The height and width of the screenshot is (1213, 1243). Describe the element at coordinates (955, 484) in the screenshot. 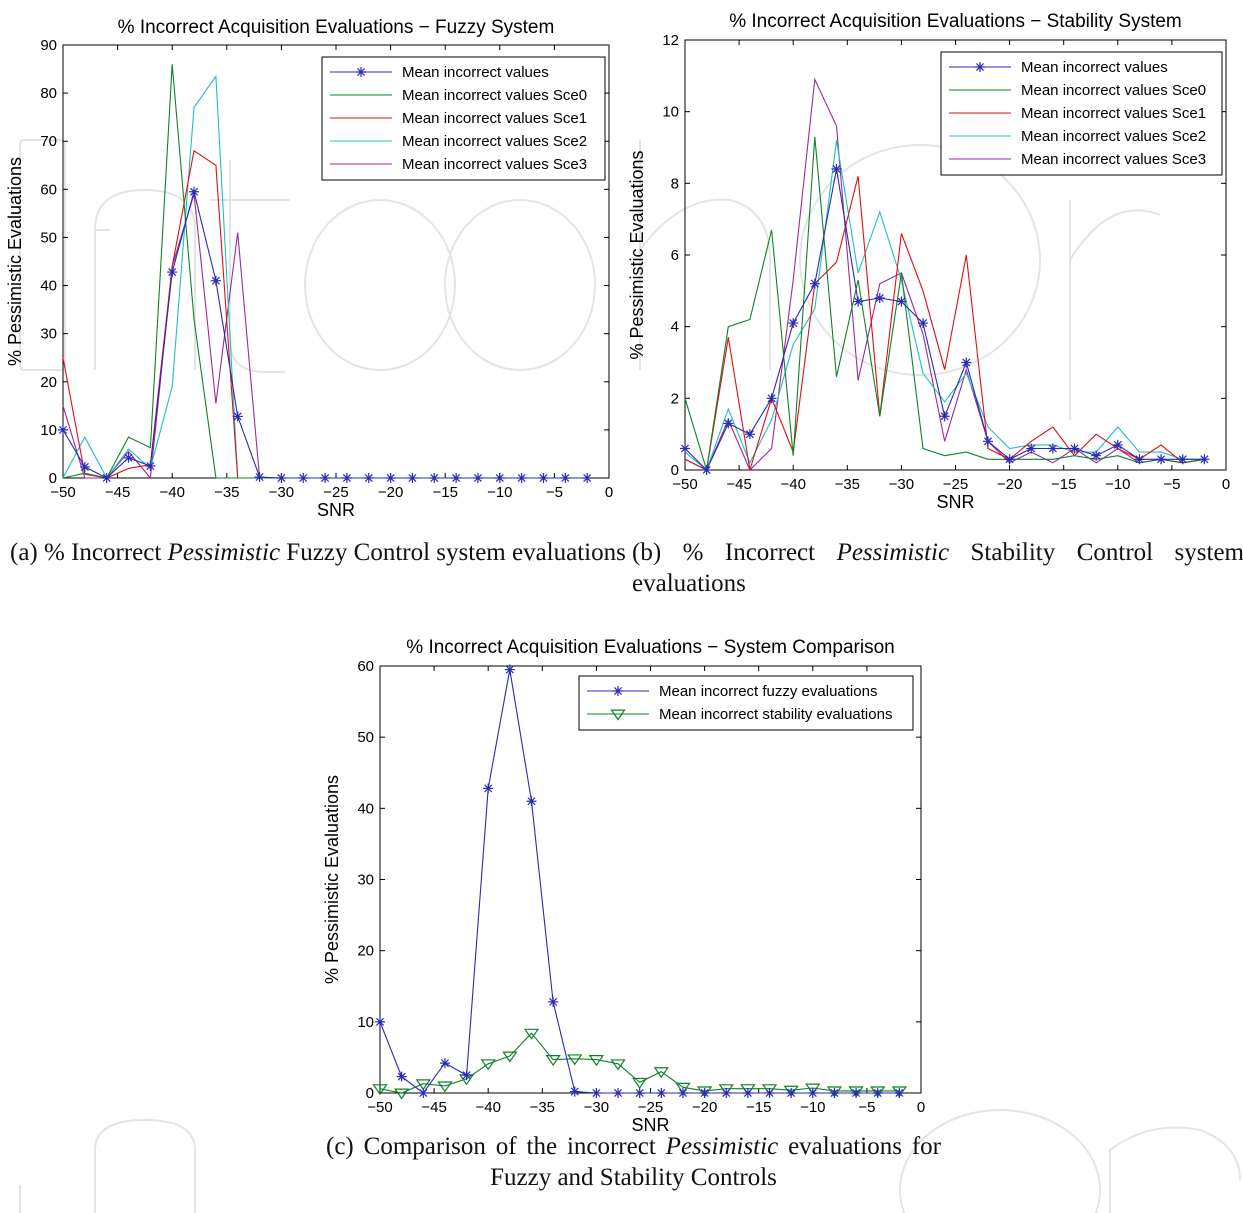

I see `x-tick-label: −25` at that location.